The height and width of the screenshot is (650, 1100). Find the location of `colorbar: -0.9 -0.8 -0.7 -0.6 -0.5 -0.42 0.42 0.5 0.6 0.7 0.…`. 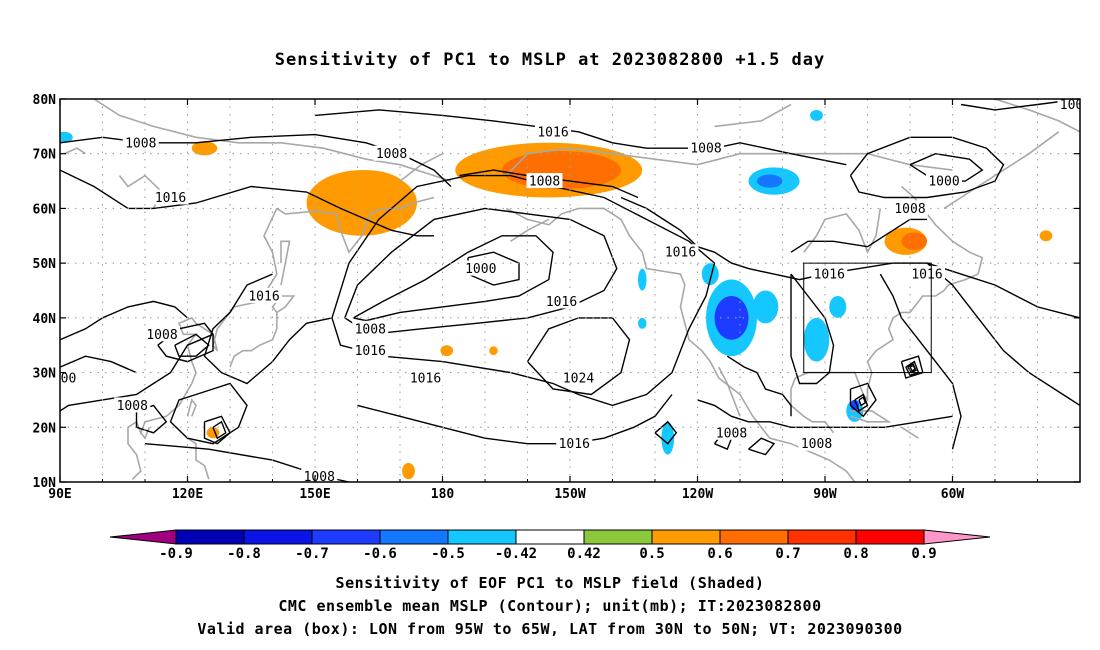

colorbar: -0.9 -0.8 -0.7 -0.6 -0.5 -0.42 0.42 0.5 0.6 0.7 0.… is located at coordinates (550, 545).